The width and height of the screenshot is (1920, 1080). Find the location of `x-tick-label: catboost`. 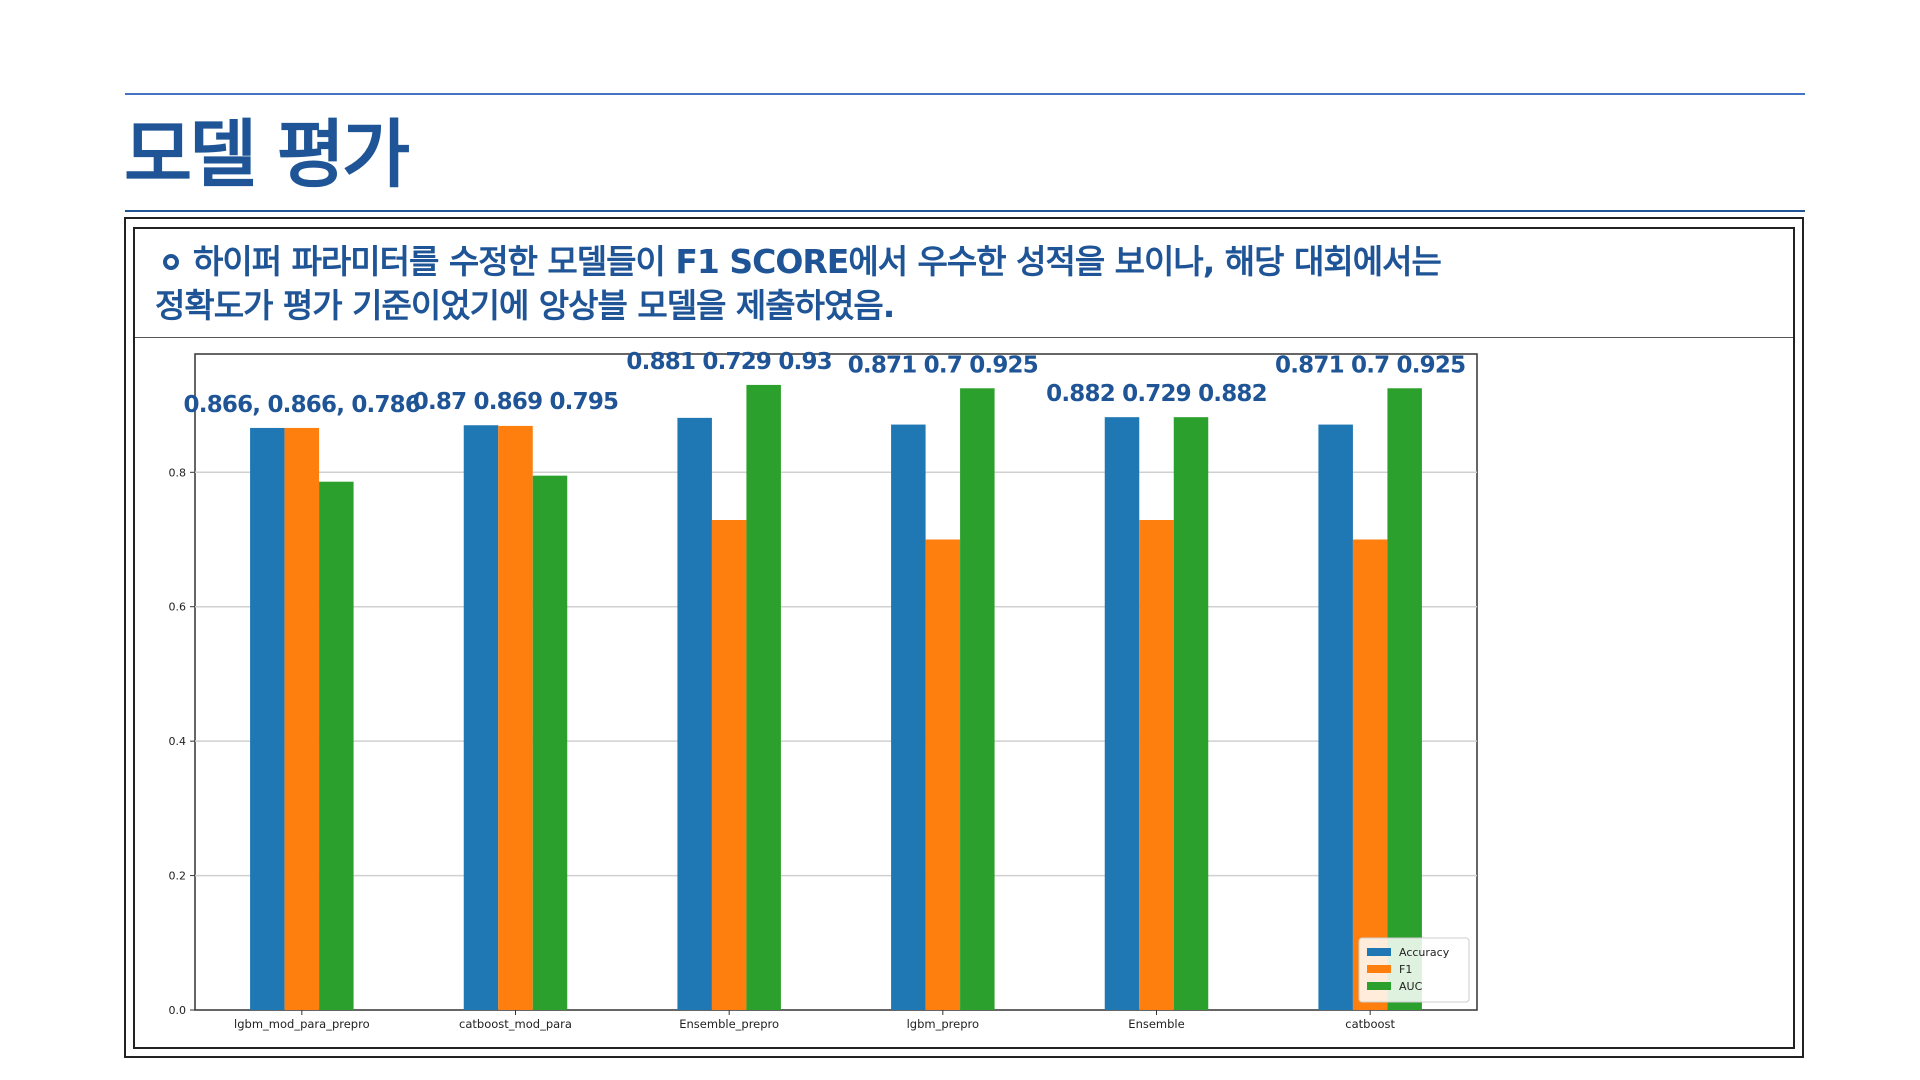

x-tick-label: catboost is located at coordinates (1370, 1024).